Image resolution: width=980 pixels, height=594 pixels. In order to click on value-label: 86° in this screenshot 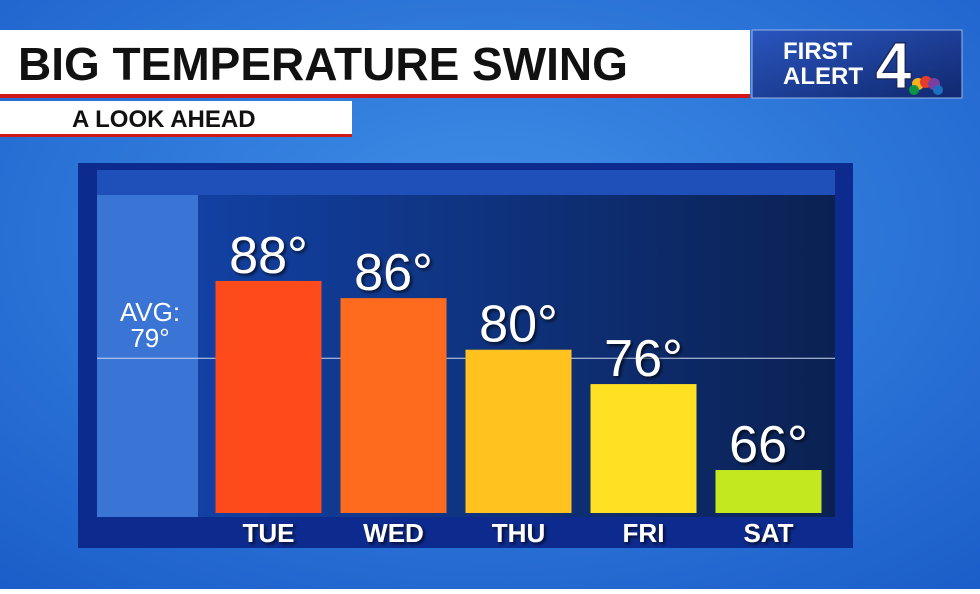, I will do `click(393, 273)`.